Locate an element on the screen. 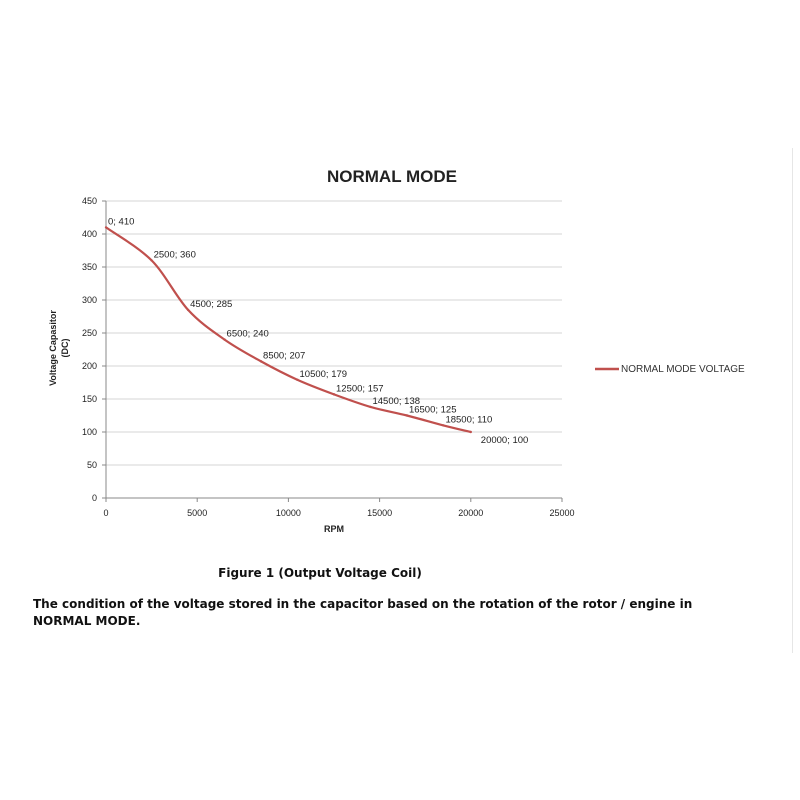 This screenshot has height=800, width=800. data-label: 18500; 110 is located at coordinates (468, 419).